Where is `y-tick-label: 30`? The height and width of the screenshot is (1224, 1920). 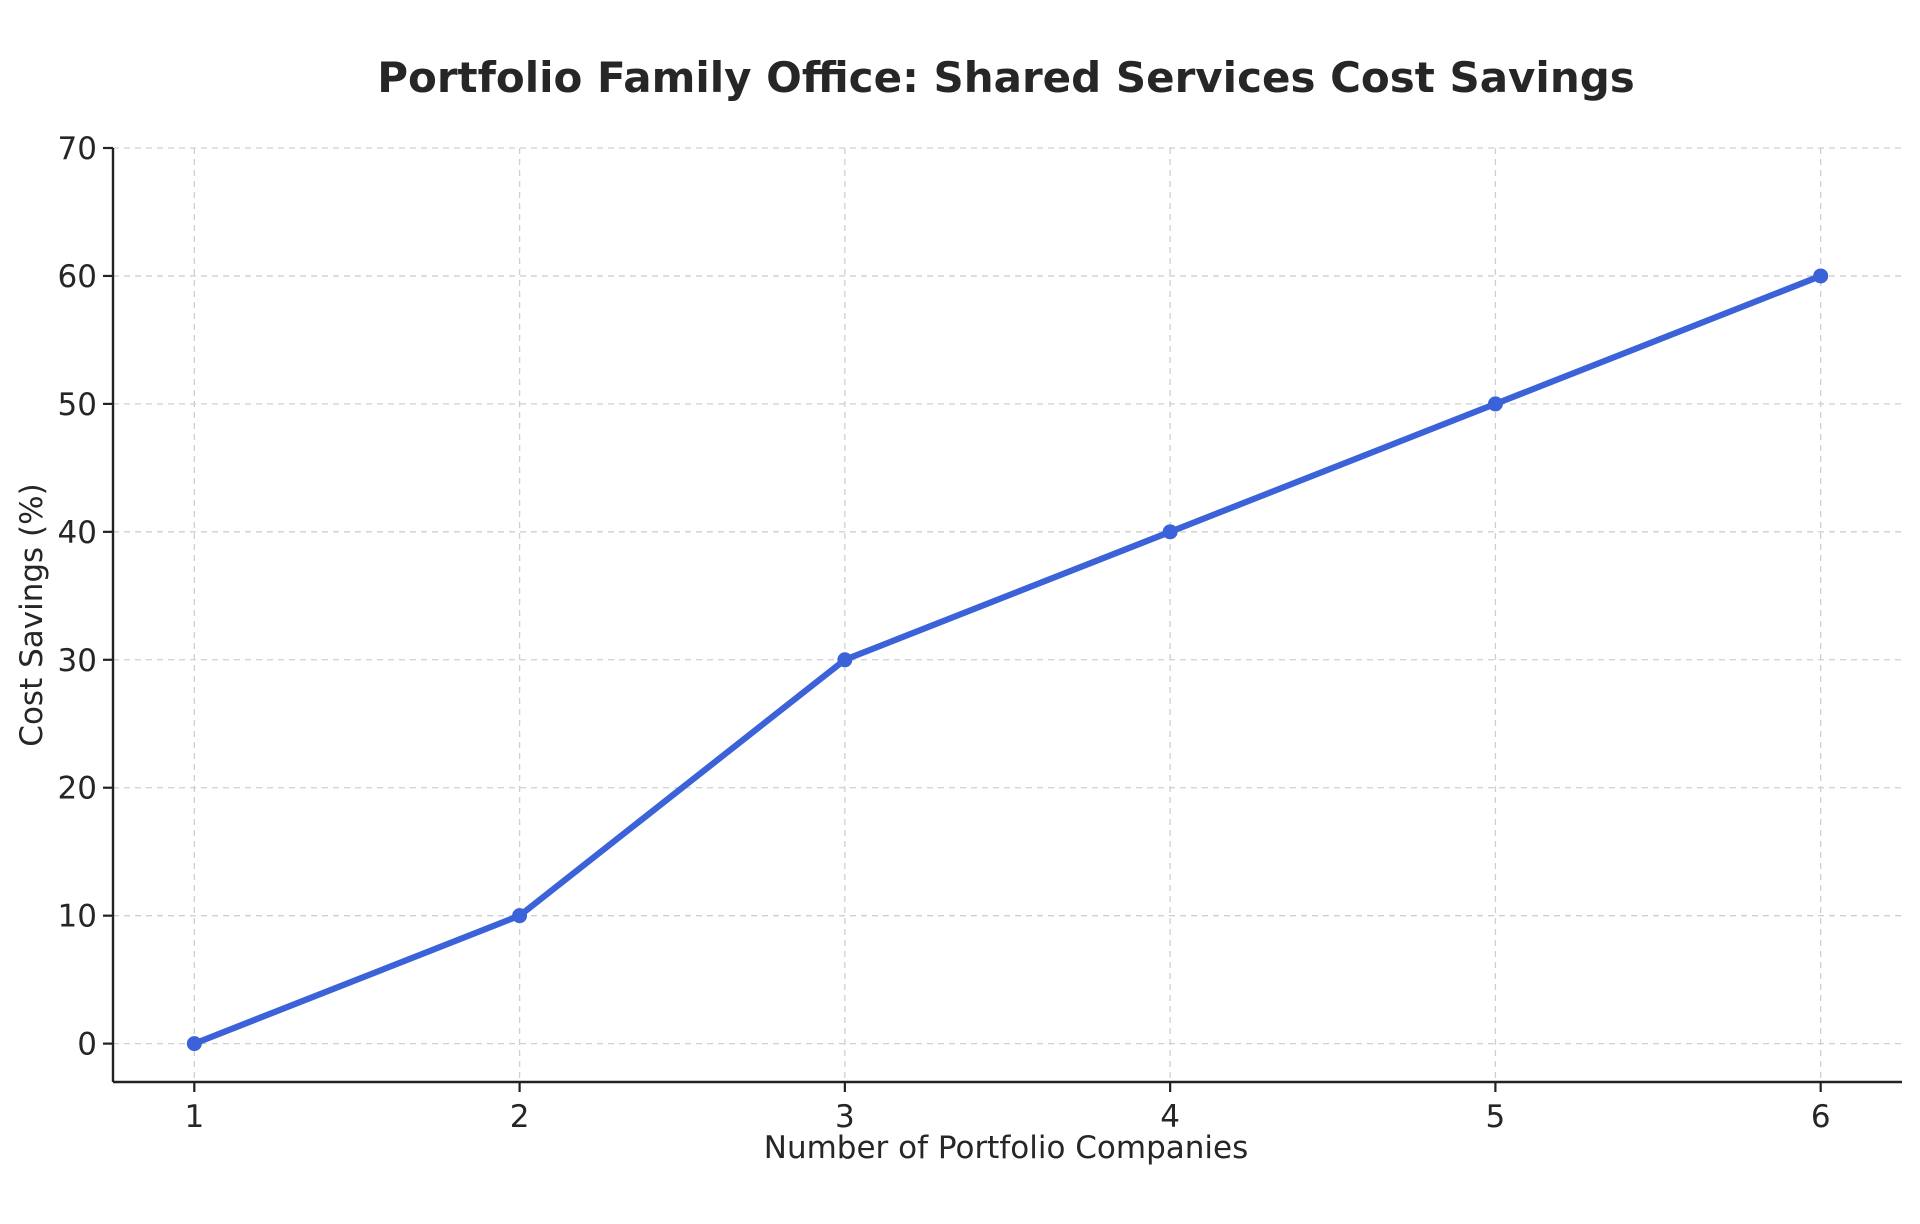
y-tick-label: 30 is located at coordinates (77, 661).